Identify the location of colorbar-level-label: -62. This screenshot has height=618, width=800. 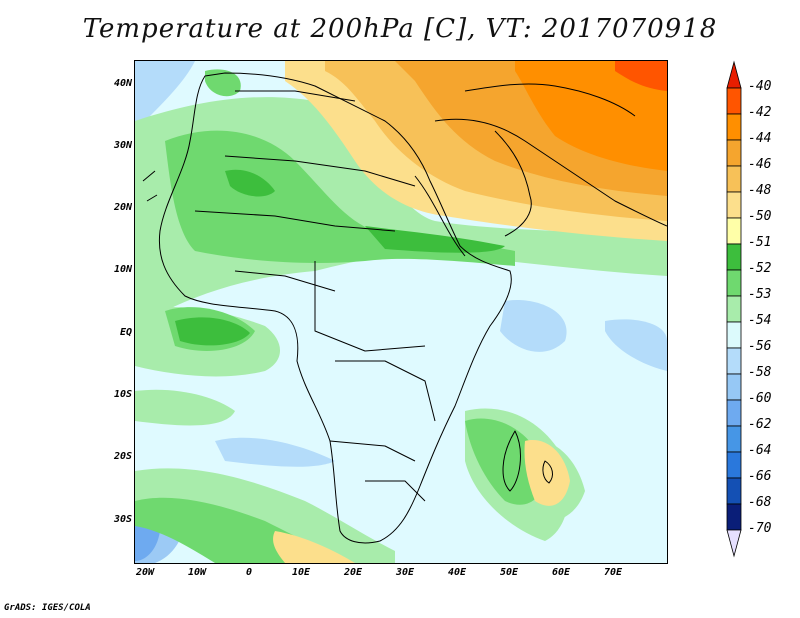
(760, 424).